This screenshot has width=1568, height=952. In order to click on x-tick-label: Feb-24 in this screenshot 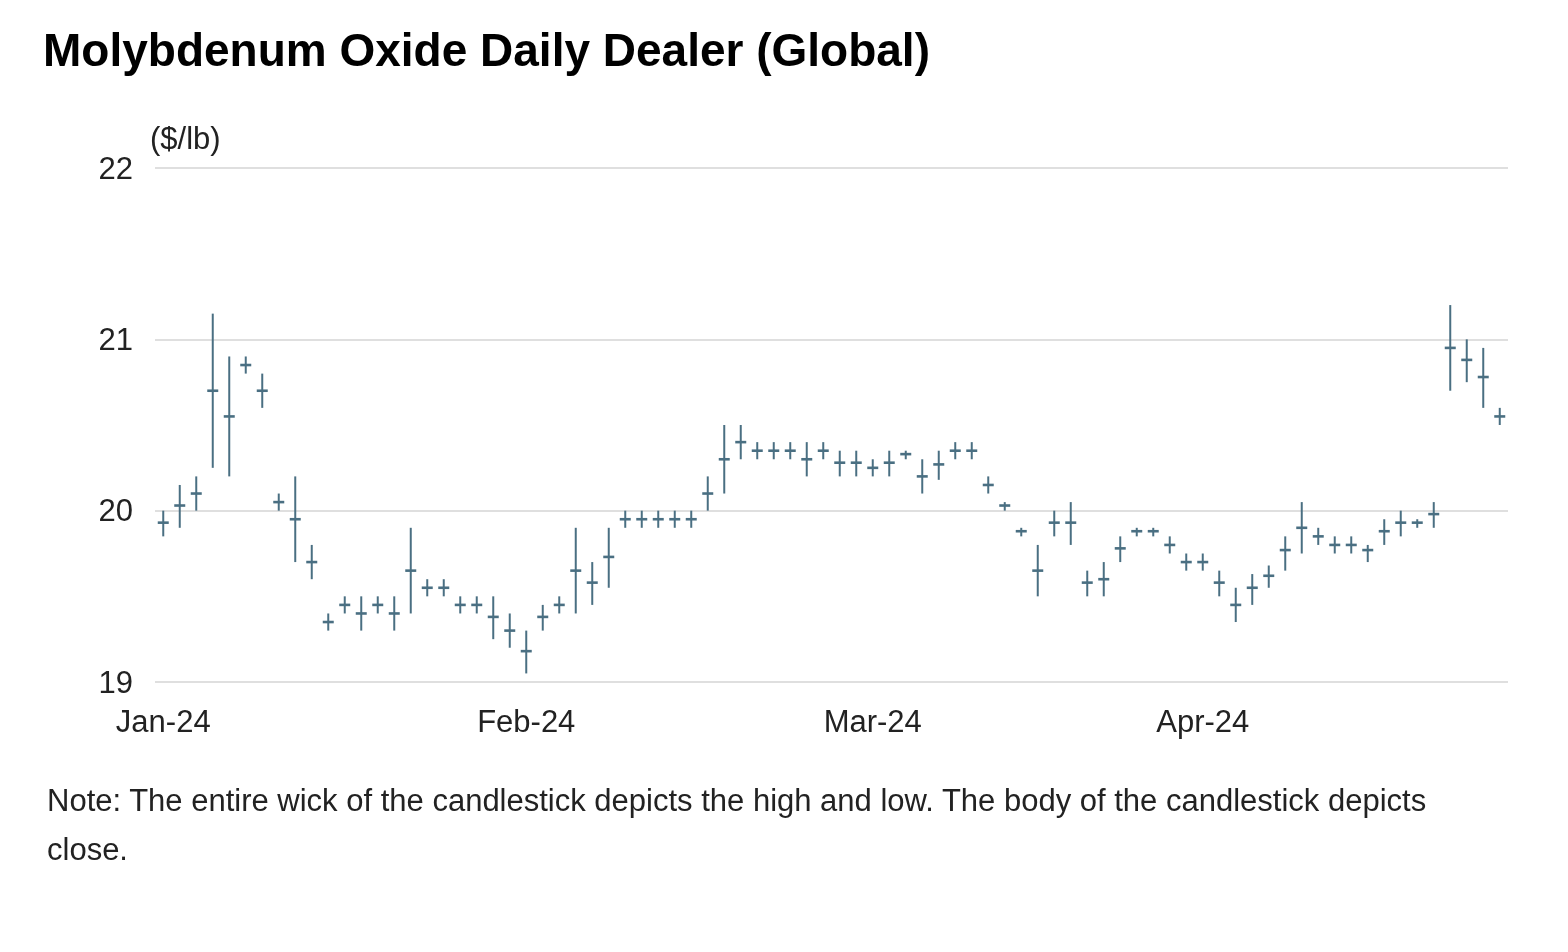, I will do `click(526, 721)`.